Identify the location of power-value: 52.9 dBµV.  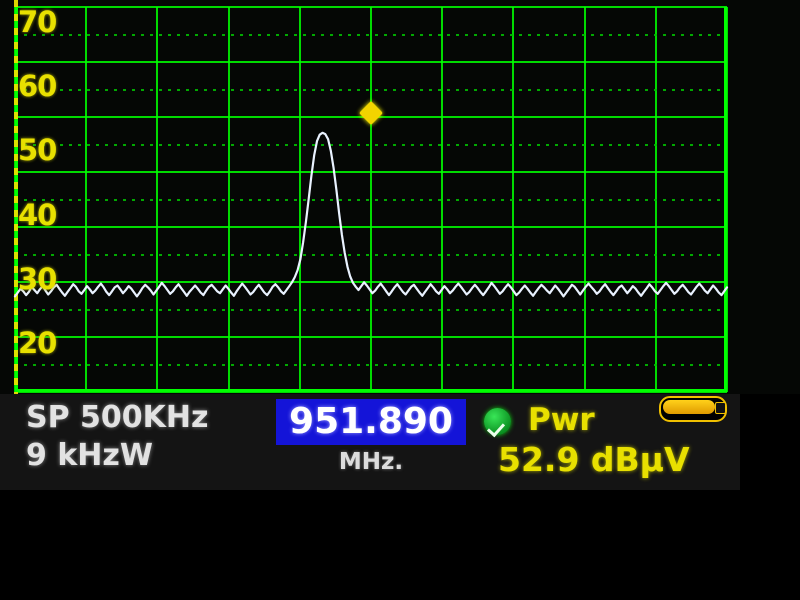
(594, 459).